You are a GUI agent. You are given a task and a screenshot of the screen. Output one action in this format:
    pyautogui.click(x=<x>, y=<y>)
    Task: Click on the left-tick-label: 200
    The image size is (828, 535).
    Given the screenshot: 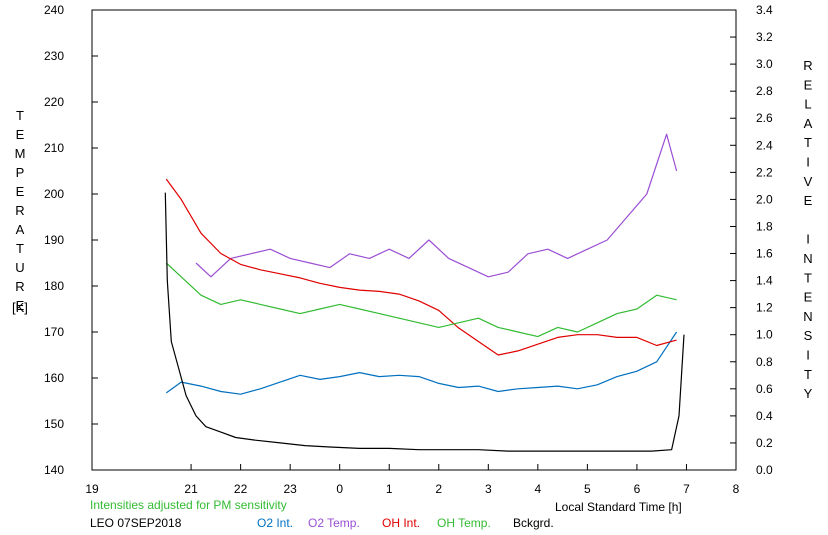 What is the action you would take?
    pyautogui.click(x=54, y=194)
    